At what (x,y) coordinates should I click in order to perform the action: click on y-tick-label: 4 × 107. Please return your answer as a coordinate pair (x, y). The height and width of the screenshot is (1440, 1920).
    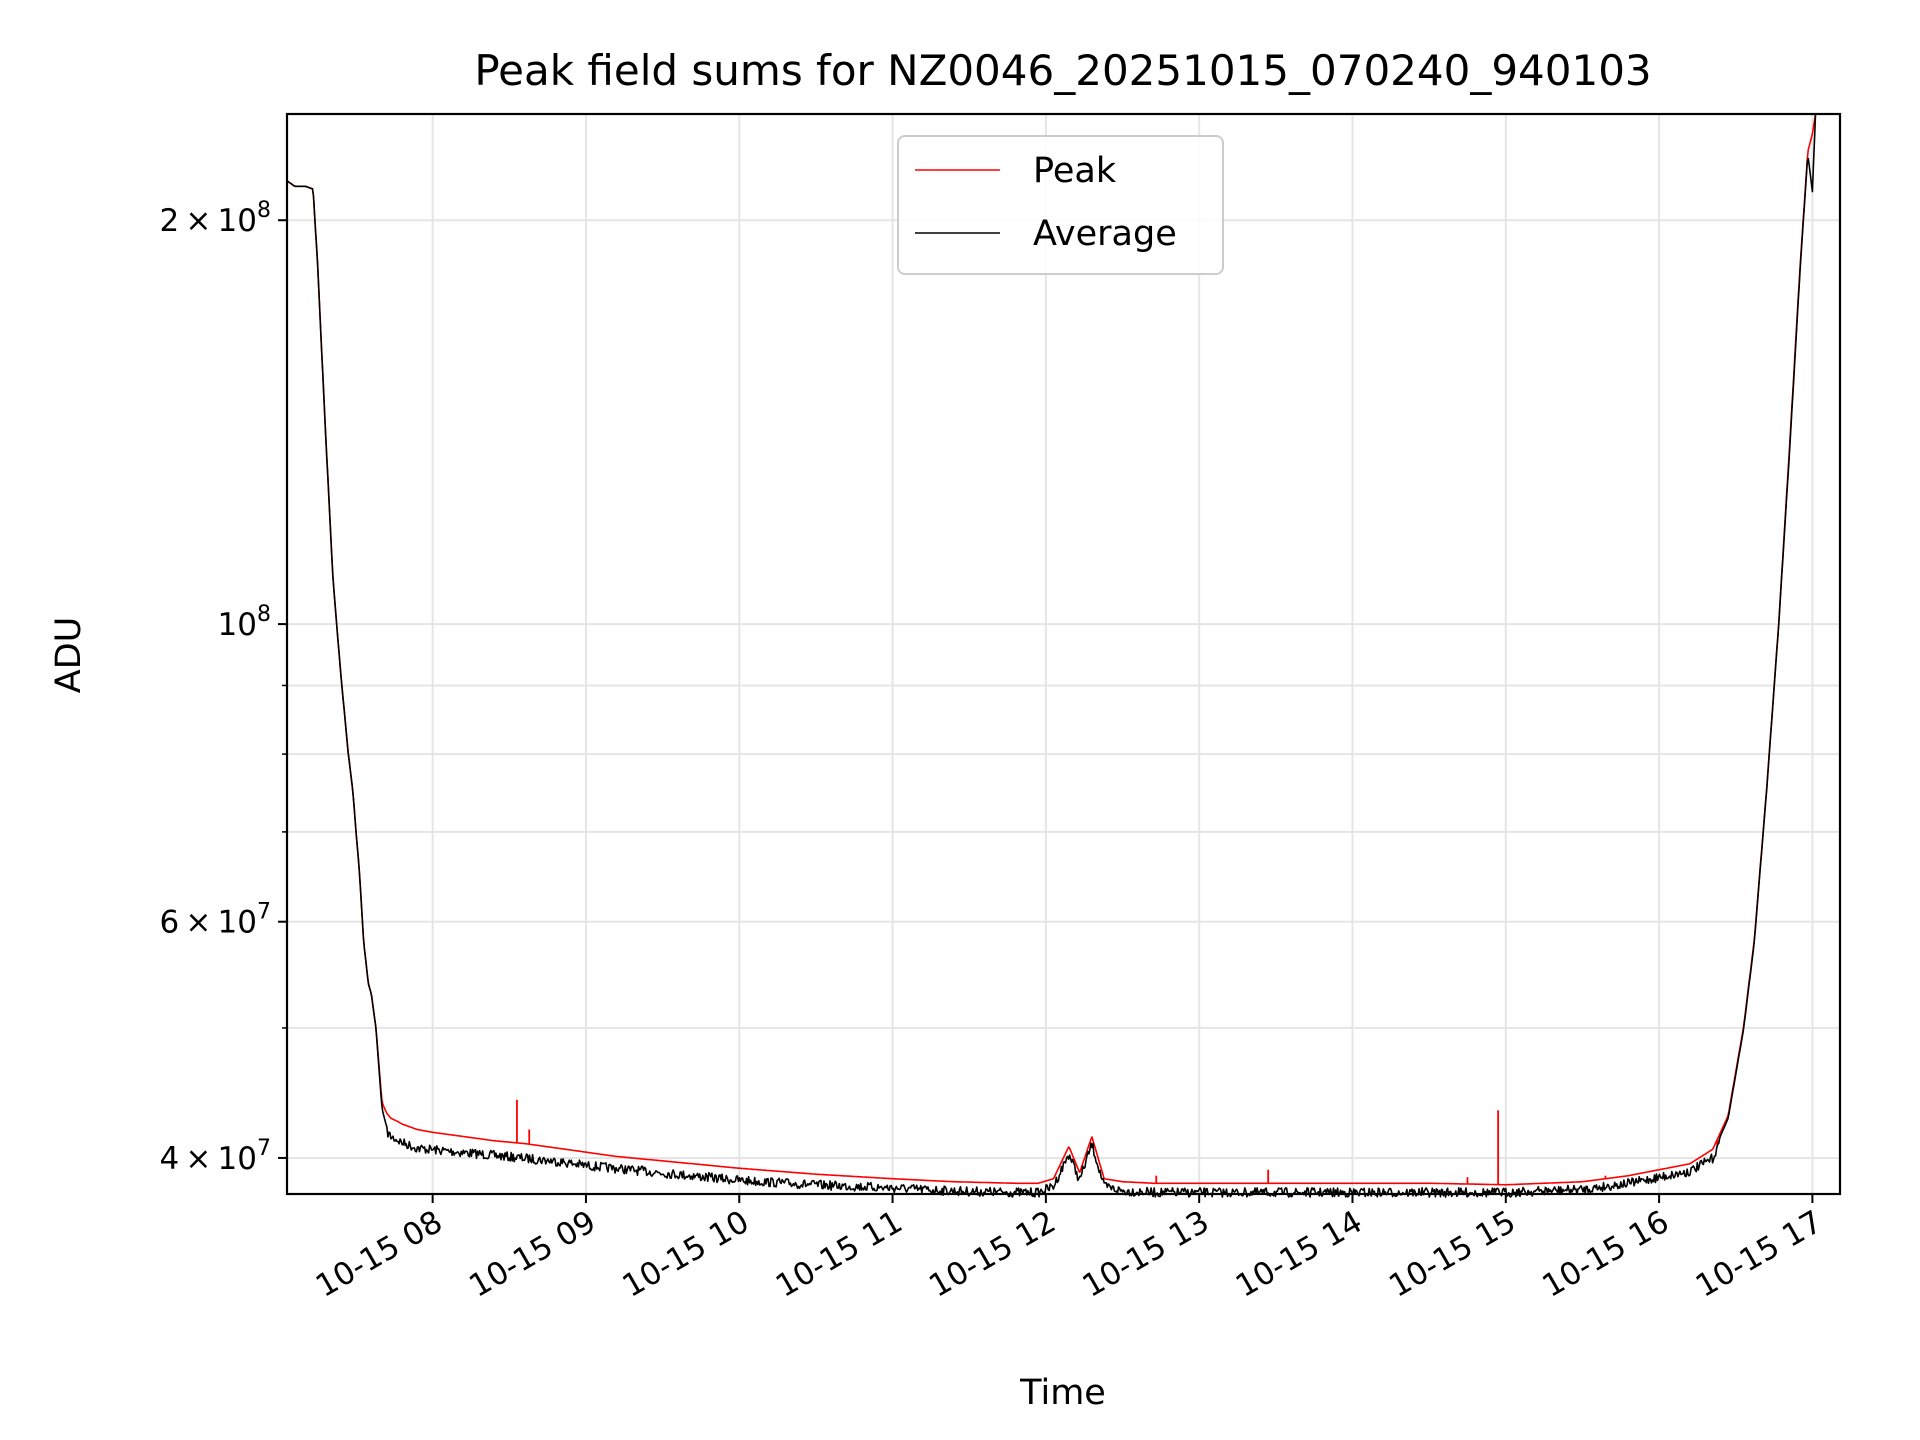
    Looking at the image, I should click on (215, 1156).